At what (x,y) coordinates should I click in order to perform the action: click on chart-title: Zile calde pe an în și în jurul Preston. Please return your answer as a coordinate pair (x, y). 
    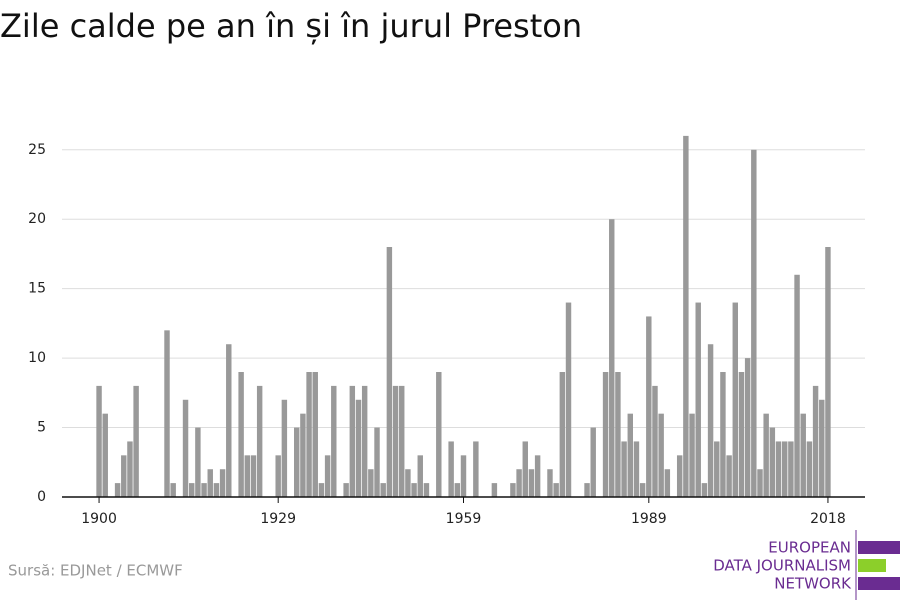
    Looking at the image, I should click on (291, 26).